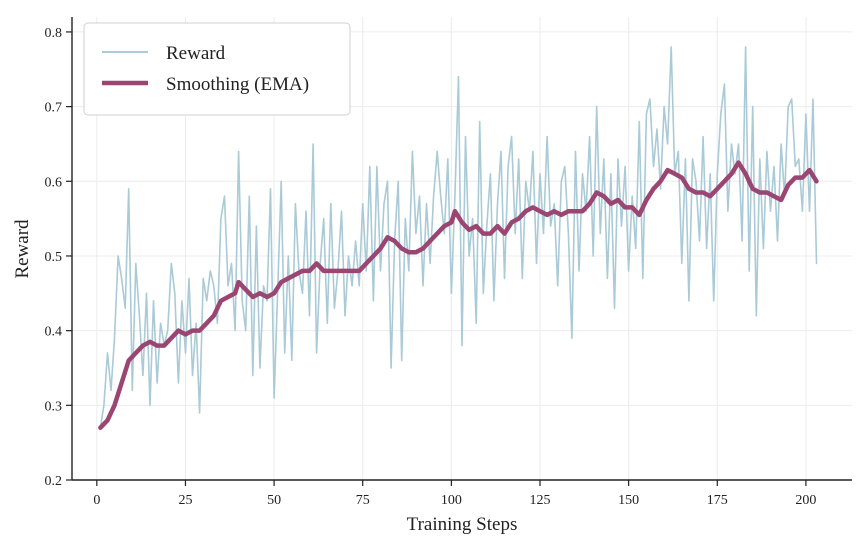 This screenshot has width=864, height=546. I want to click on x-tick-label: 50, so click(274, 500).